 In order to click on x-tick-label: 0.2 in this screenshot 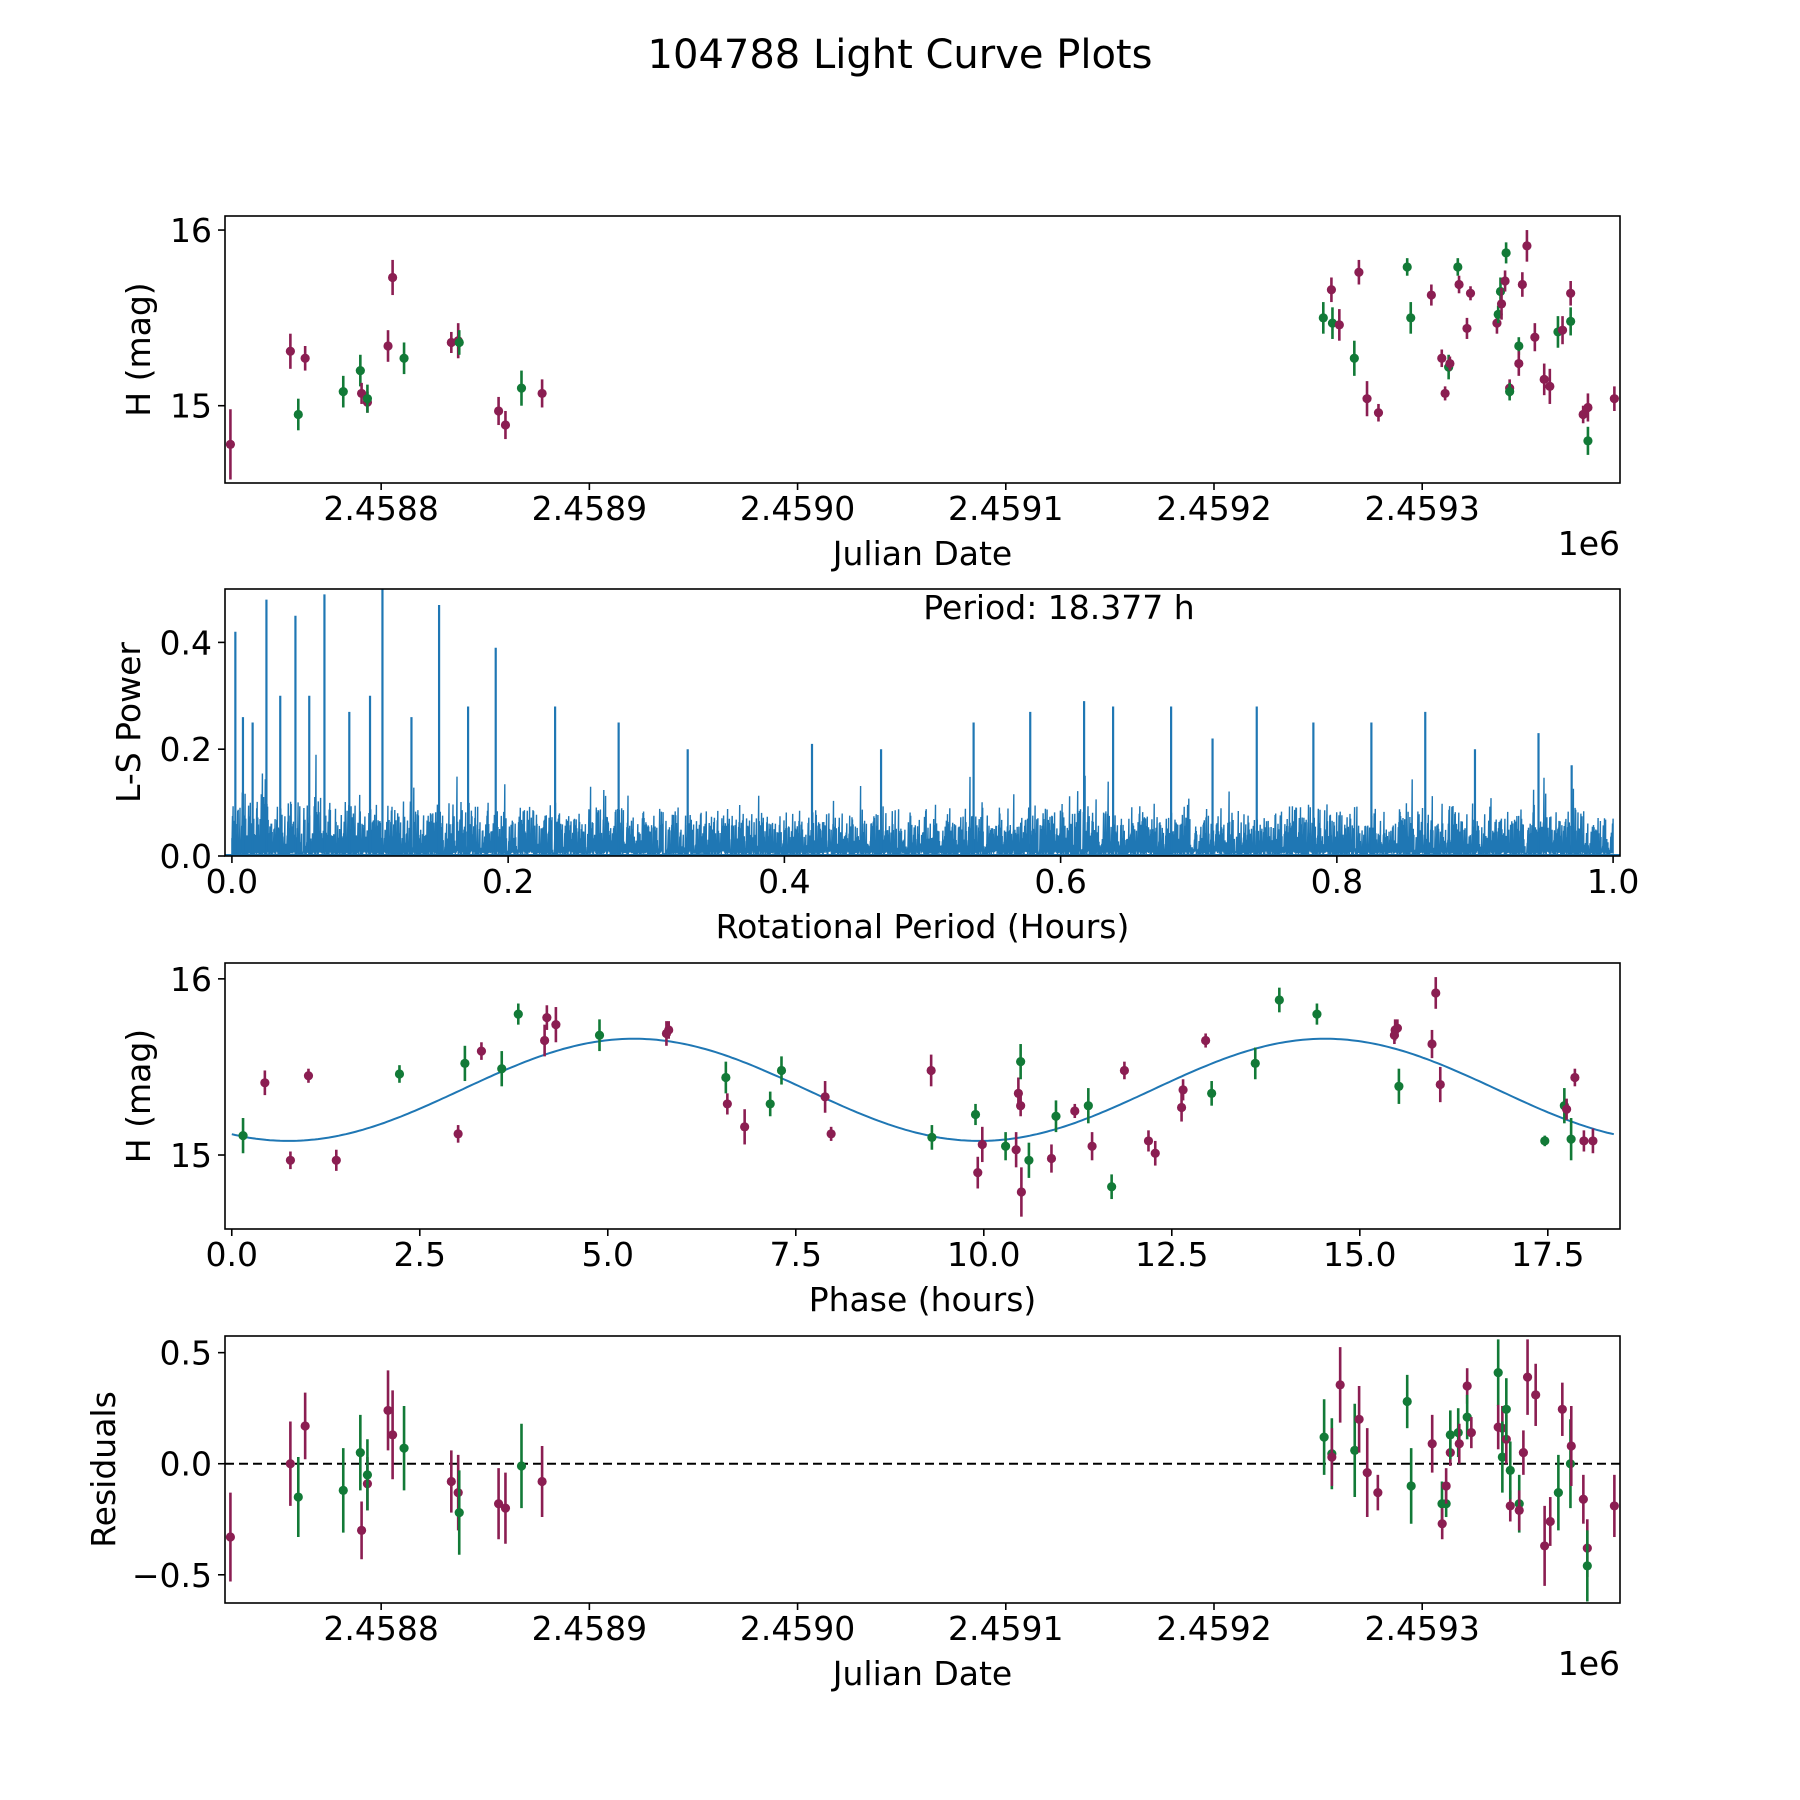, I will do `click(508, 881)`.